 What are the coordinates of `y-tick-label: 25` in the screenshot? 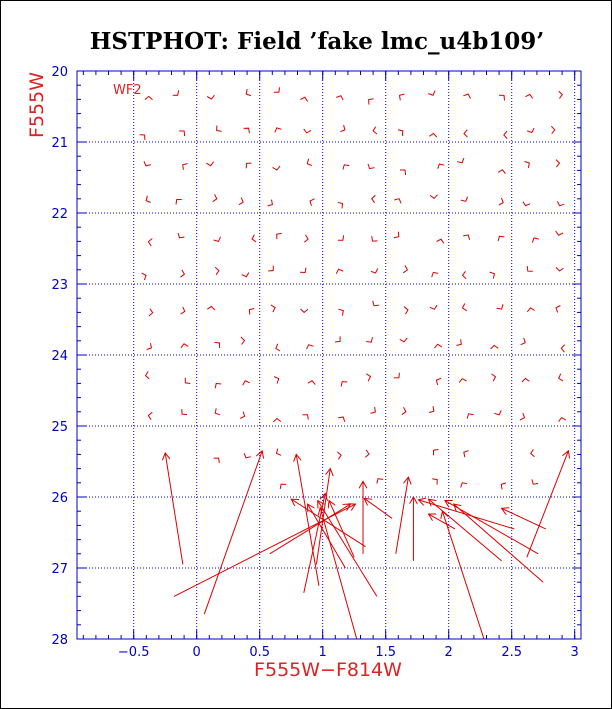 It's located at (59, 427).